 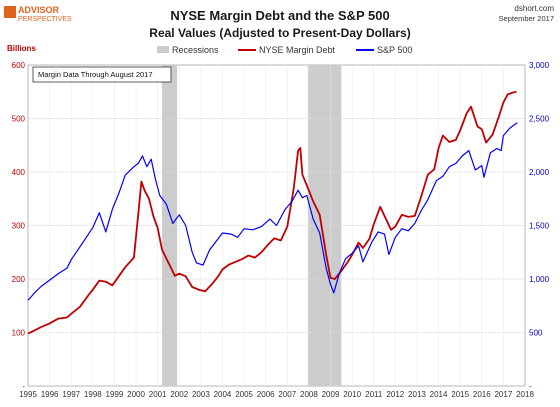 I want to click on left-tick-label: -, so click(x=23, y=386).